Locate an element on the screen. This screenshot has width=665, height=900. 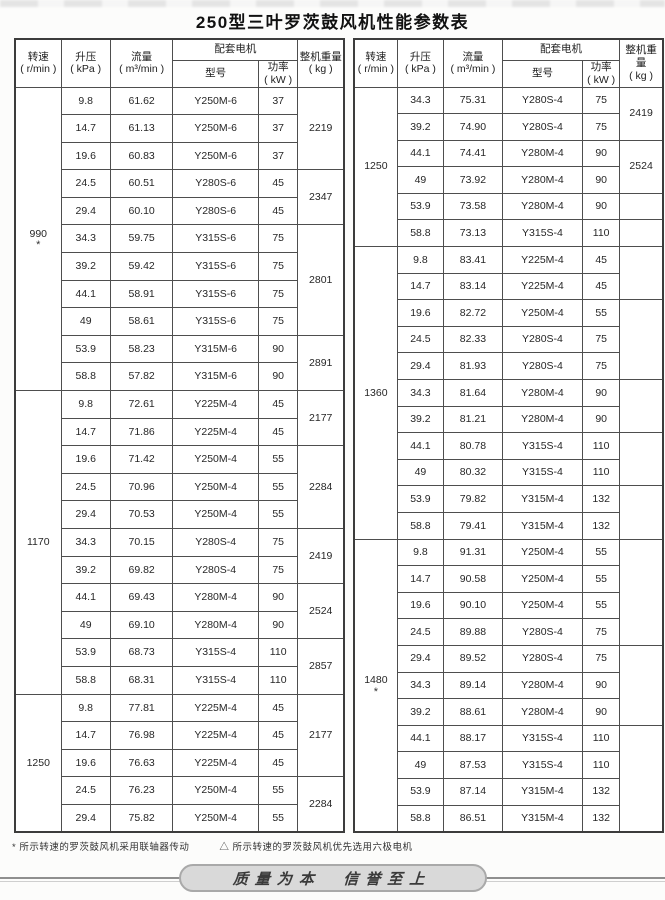
cell-flow: 83.14 is located at coordinates (473, 286).